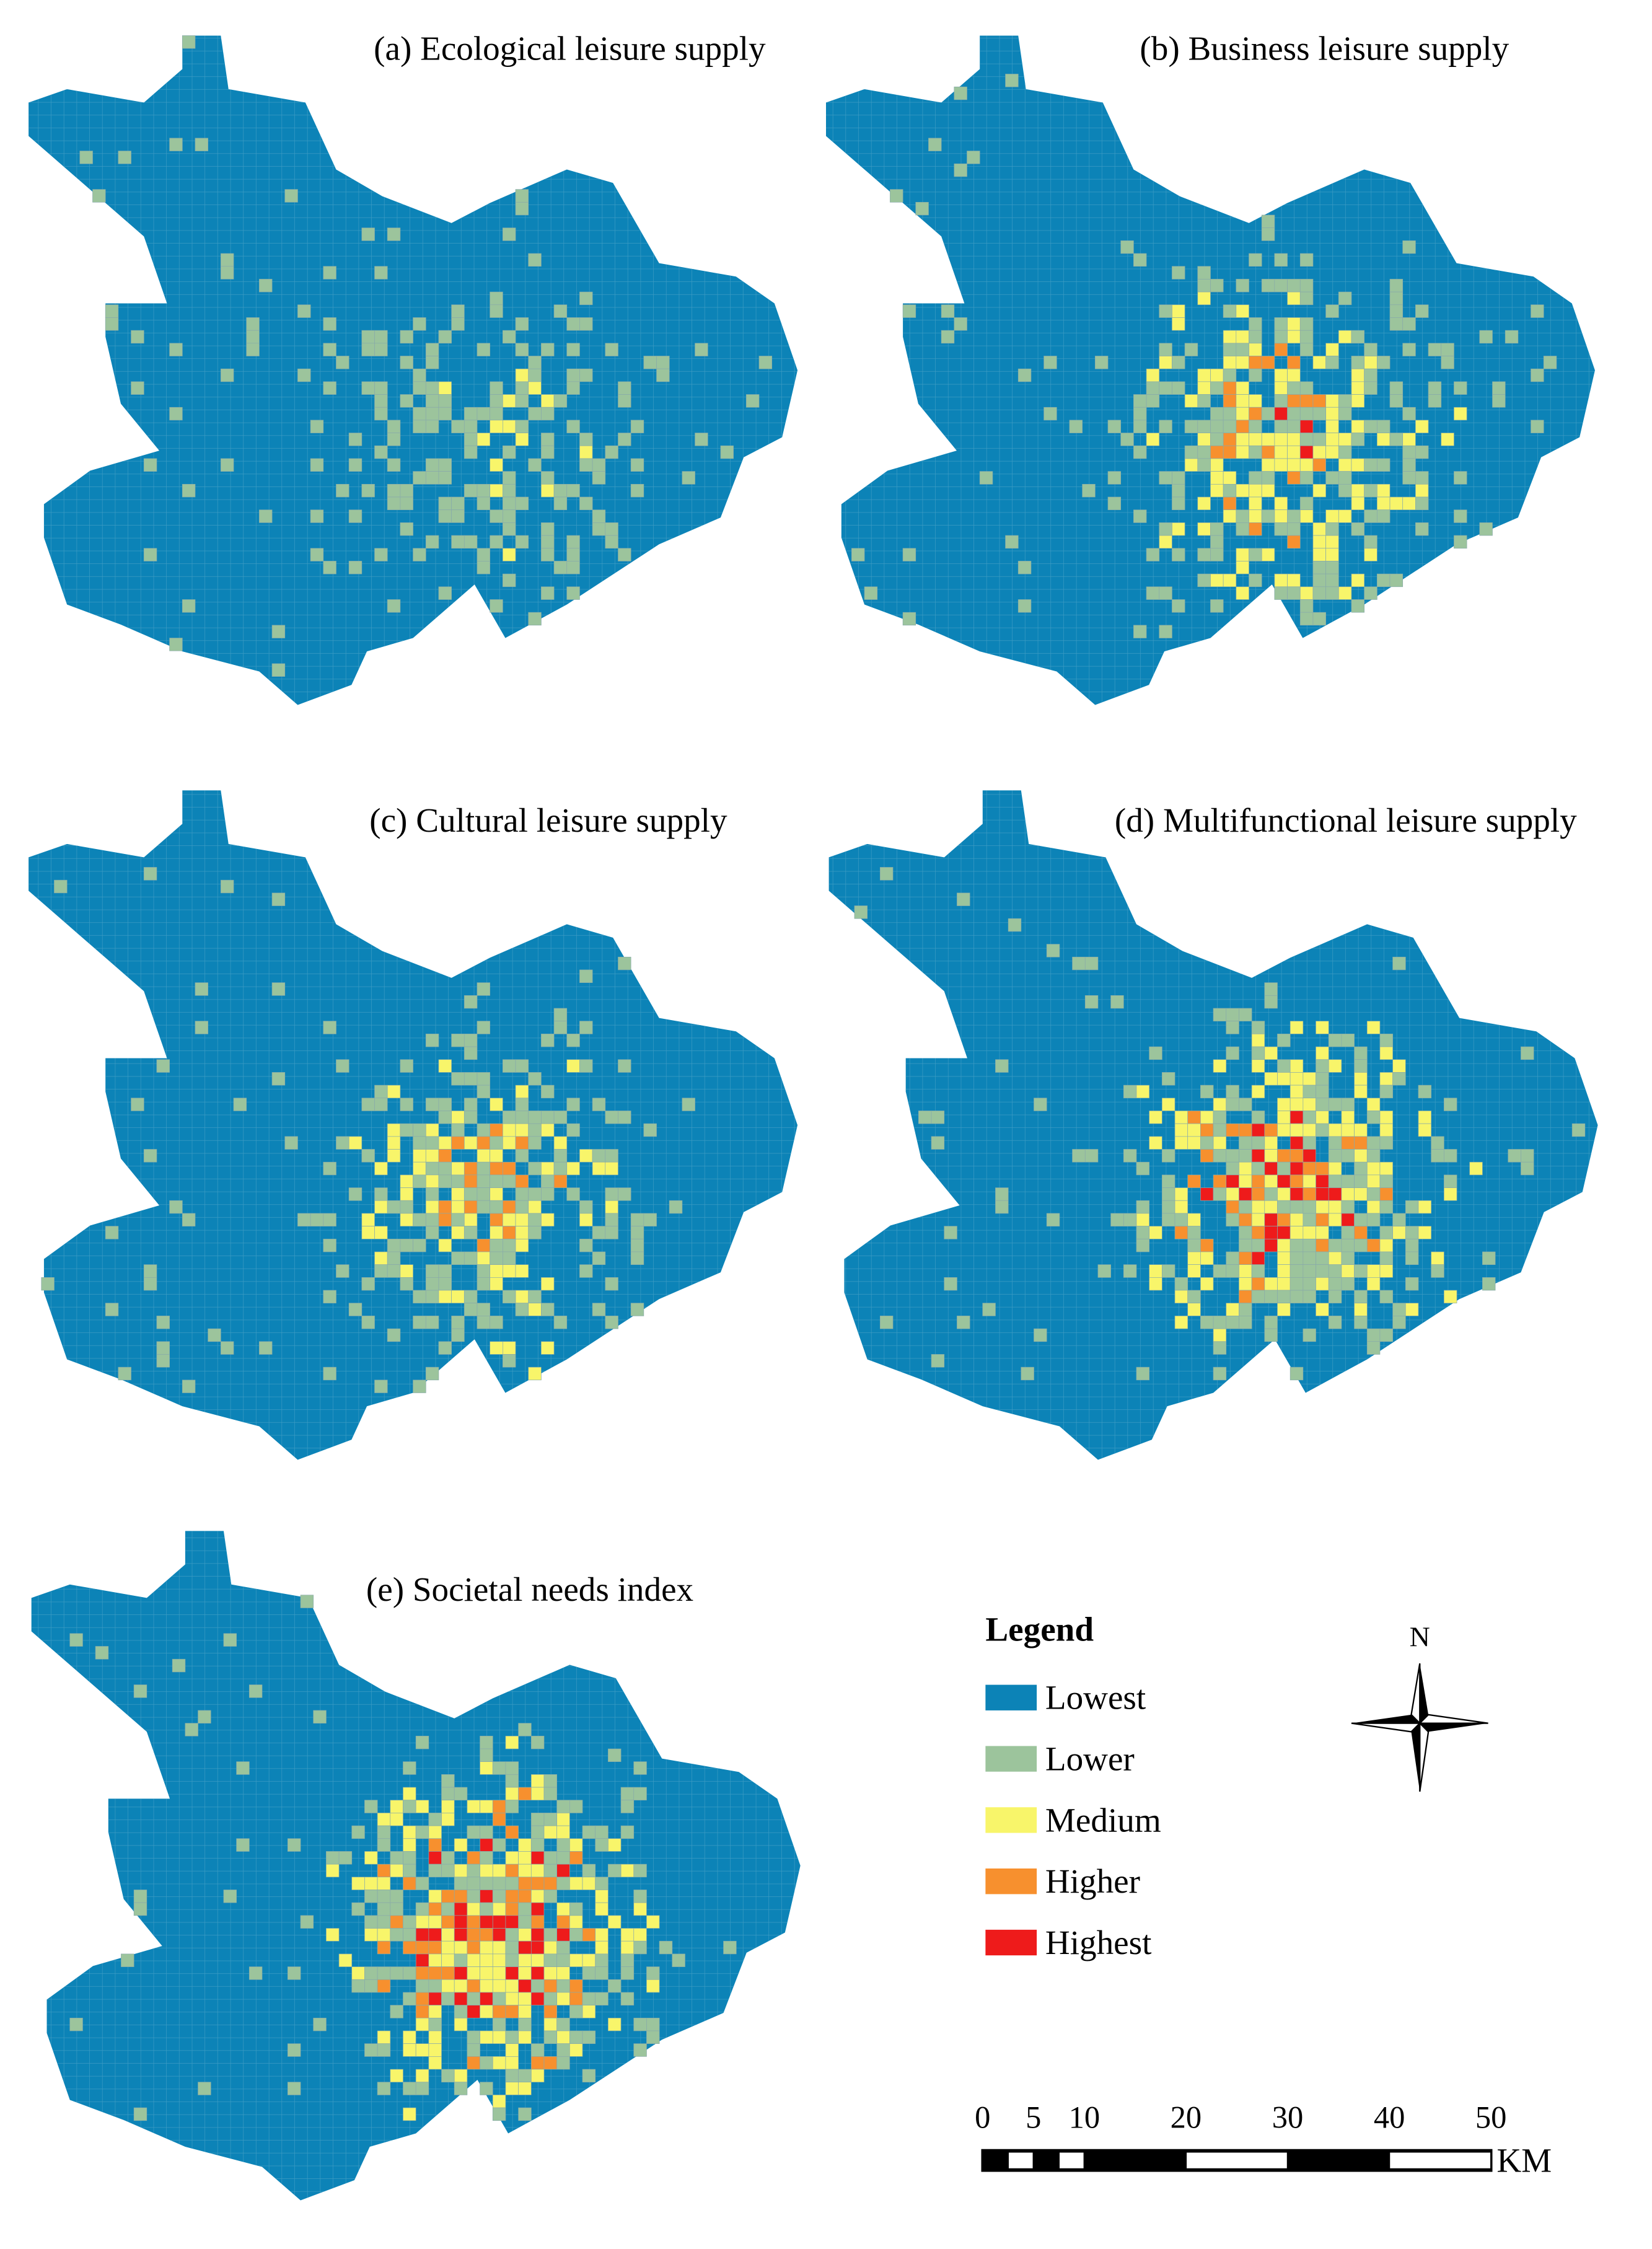  I want to click on north-label: N, so click(1420, 1637).